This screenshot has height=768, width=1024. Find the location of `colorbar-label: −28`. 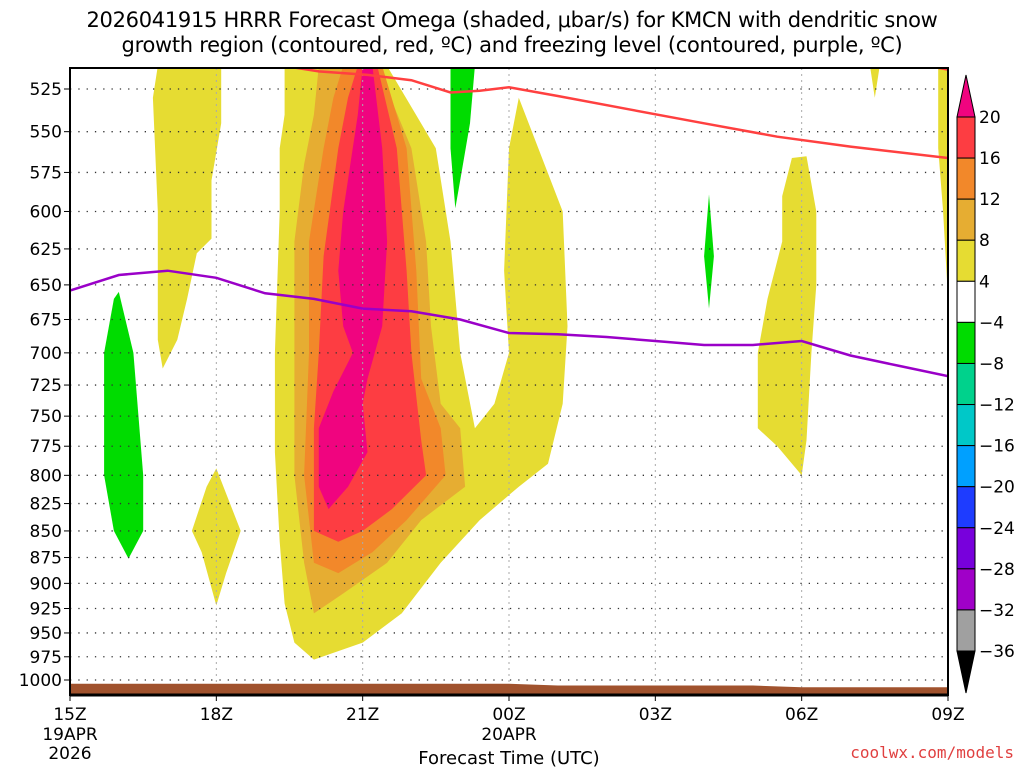

colorbar-label: −28 is located at coordinates (997, 570).